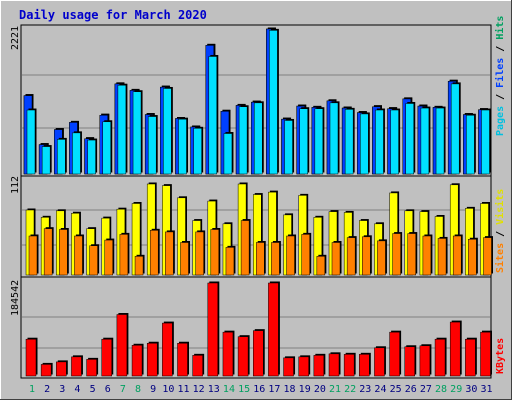 This screenshot has width=512, height=400. I want to click on legend-sites: Sites, so click(500, 258).